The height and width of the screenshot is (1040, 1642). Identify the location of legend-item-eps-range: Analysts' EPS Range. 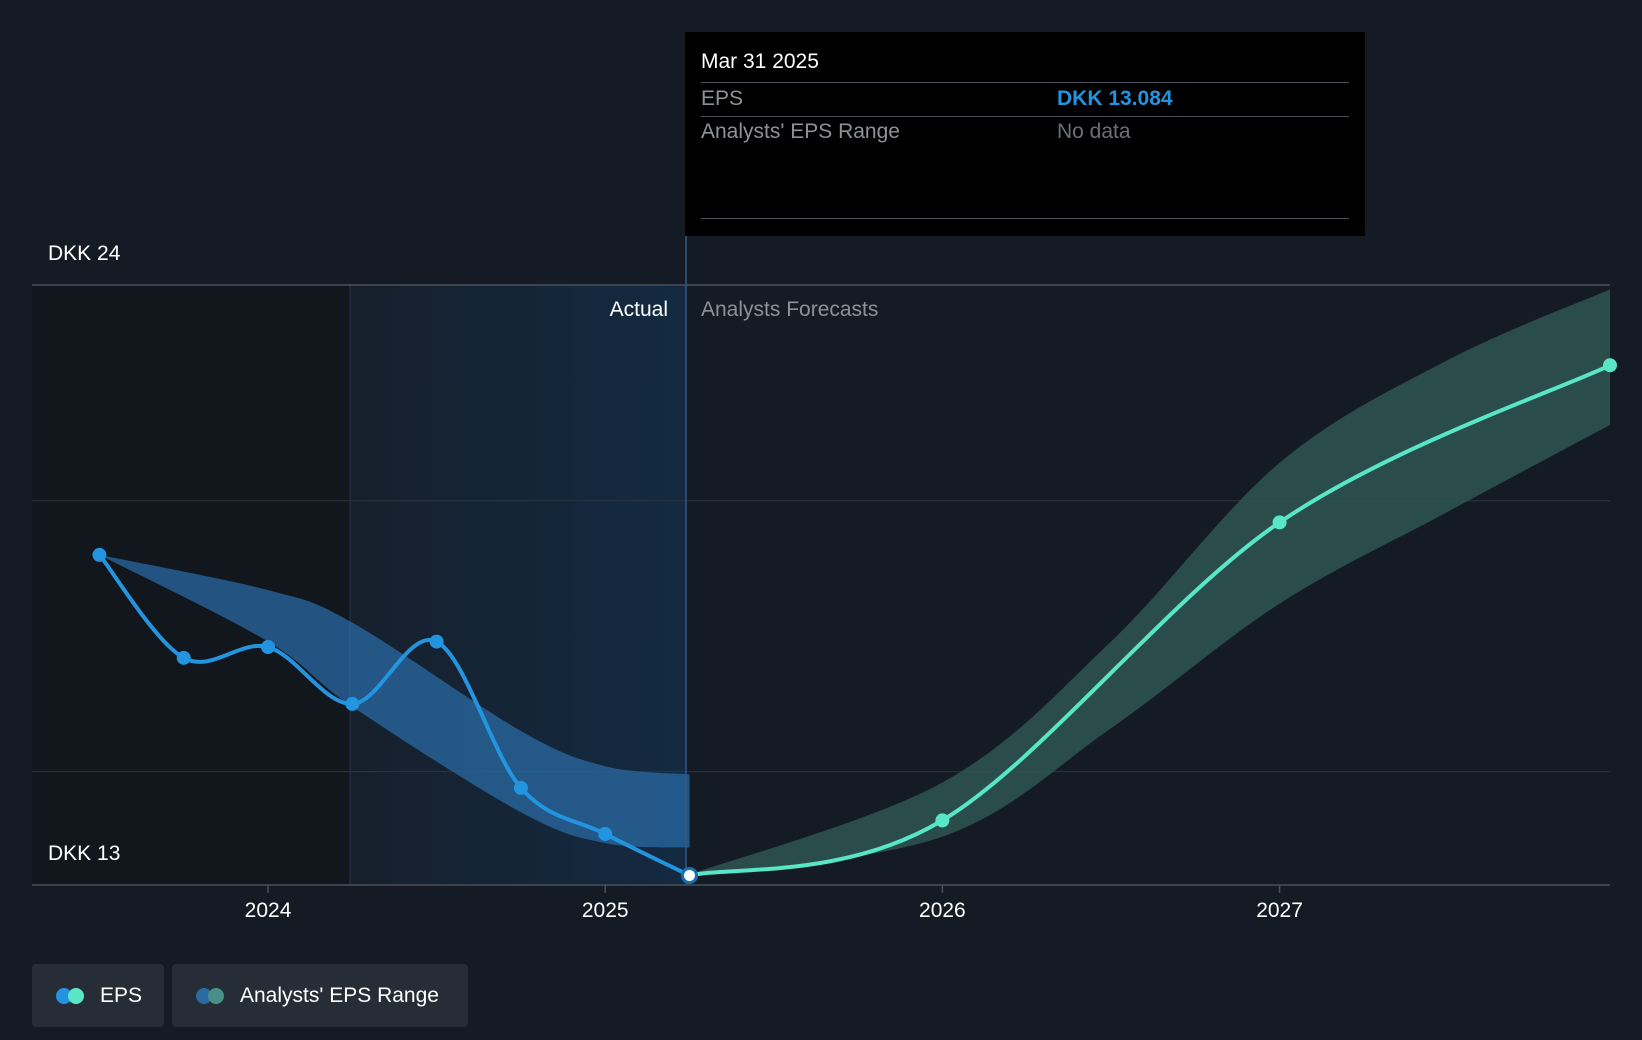
(320, 995).